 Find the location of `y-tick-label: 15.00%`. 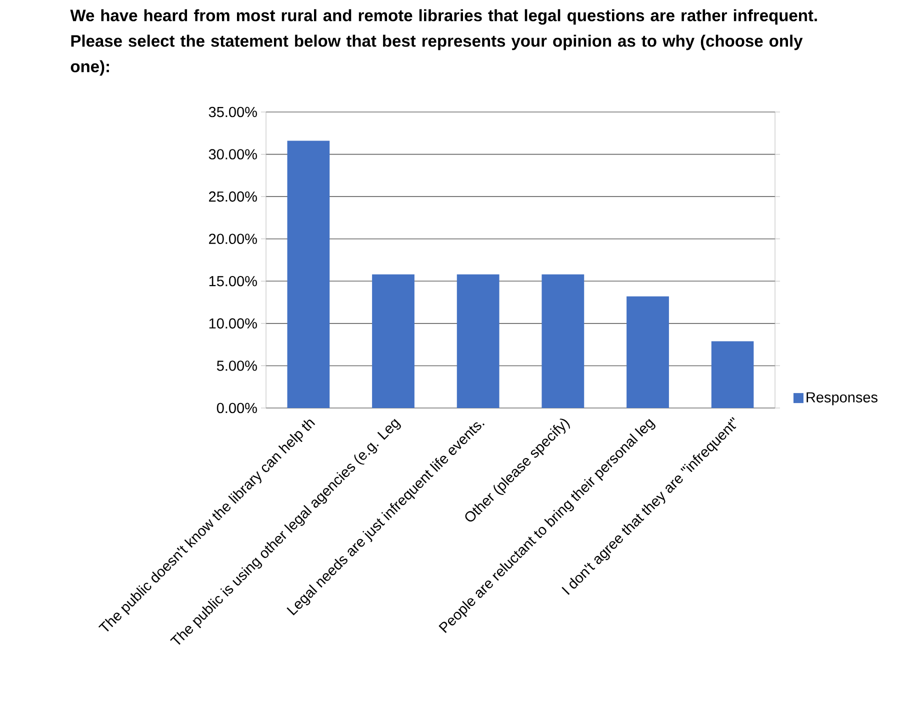

y-tick-label: 15.00% is located at coordinates (233, 281).